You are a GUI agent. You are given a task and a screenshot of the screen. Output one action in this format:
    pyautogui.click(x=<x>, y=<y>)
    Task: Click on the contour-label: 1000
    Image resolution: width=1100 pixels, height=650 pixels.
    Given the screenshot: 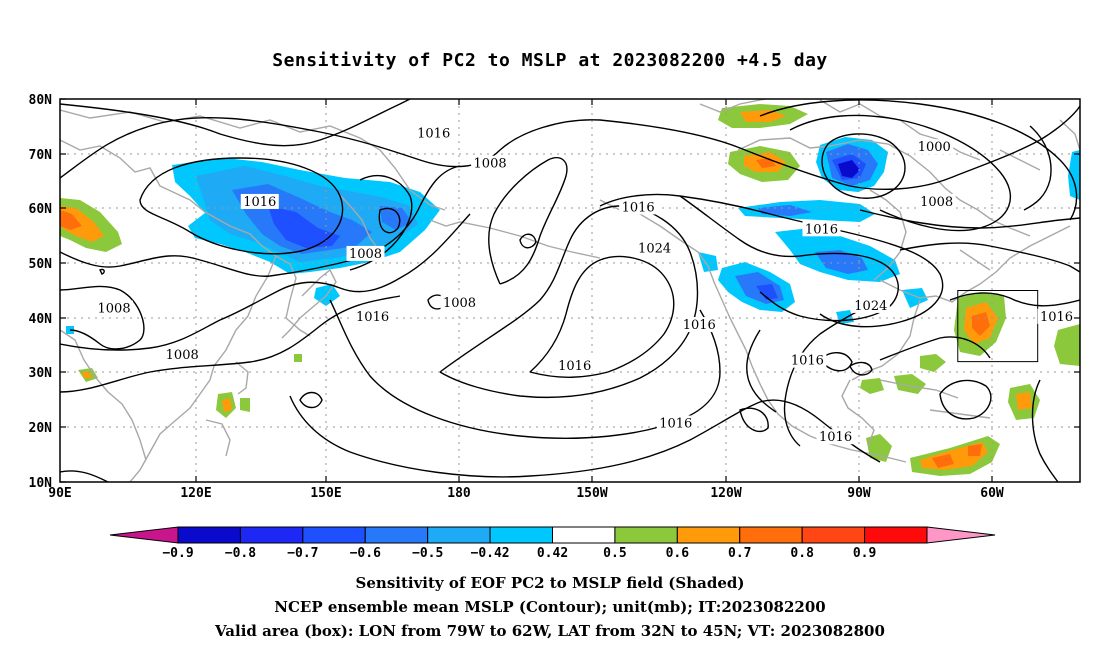 What is the action you would take?
    pyautogui.click(x=934, y=147)
    